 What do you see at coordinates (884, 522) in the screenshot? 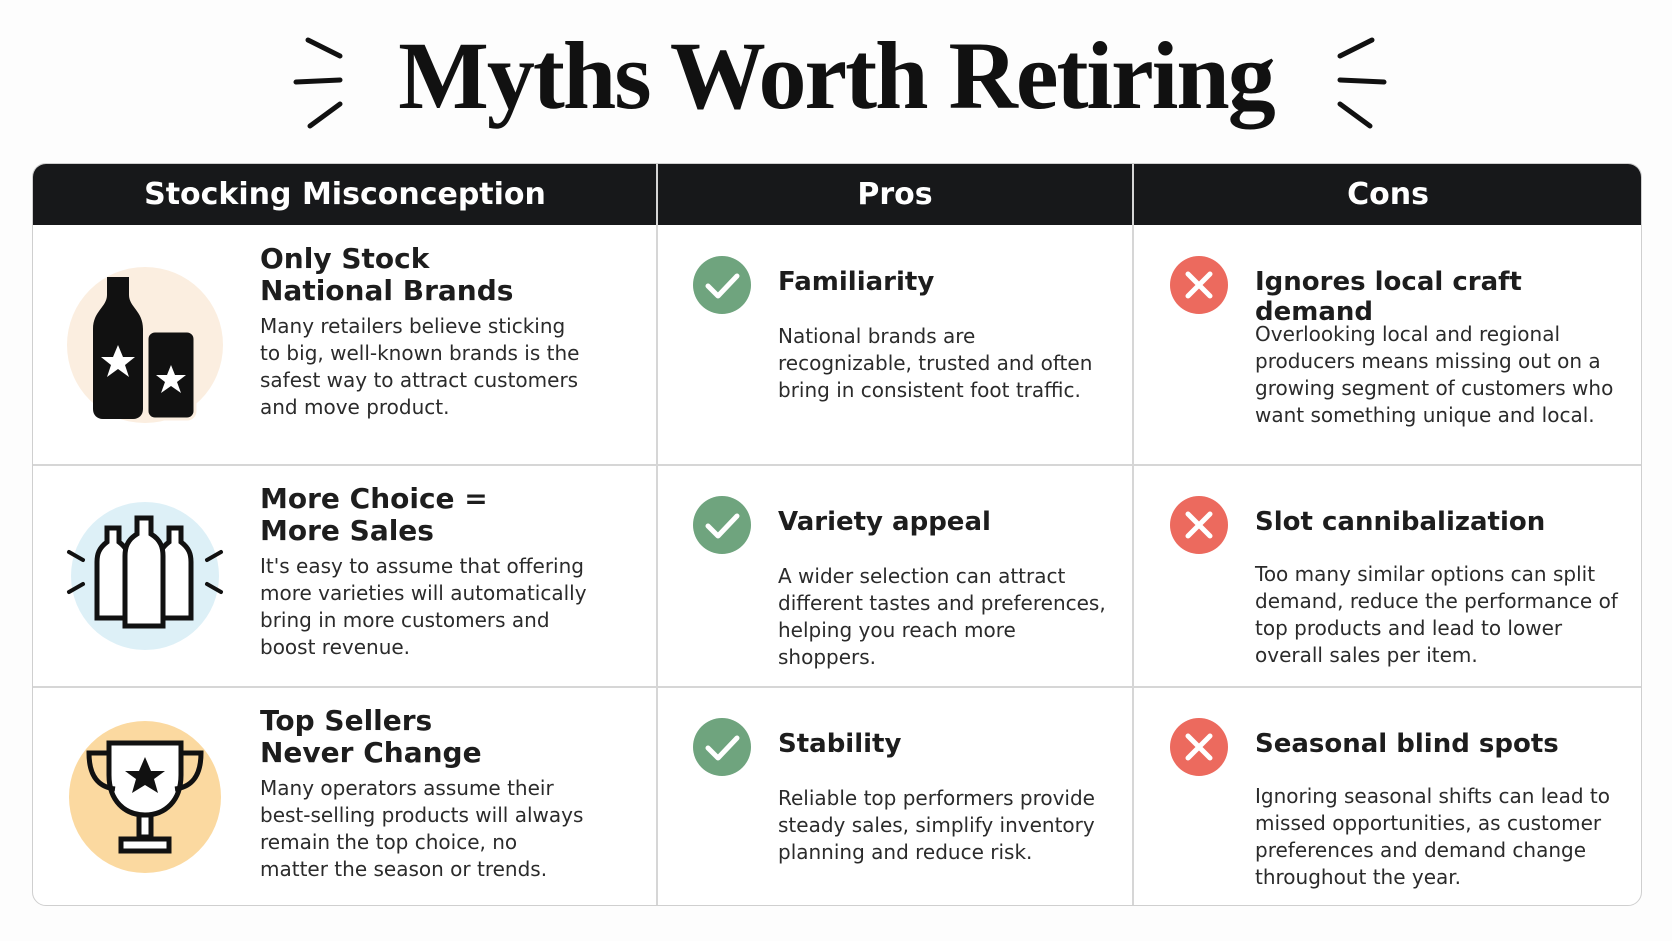
I see `pro-title: Variety appeal` at bounding box center [884, 522].